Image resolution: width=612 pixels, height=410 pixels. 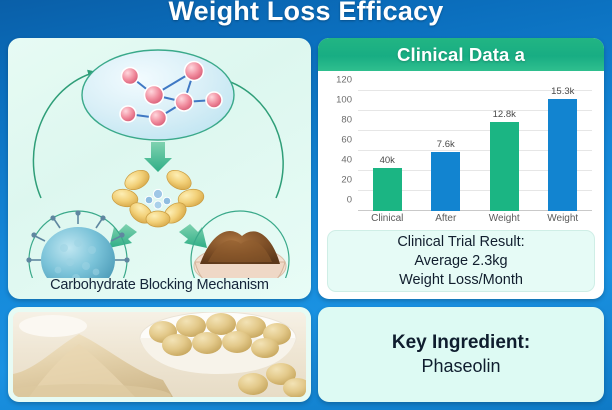 I want to click on bar-group: 7.6k, so click(x=445, y=148).